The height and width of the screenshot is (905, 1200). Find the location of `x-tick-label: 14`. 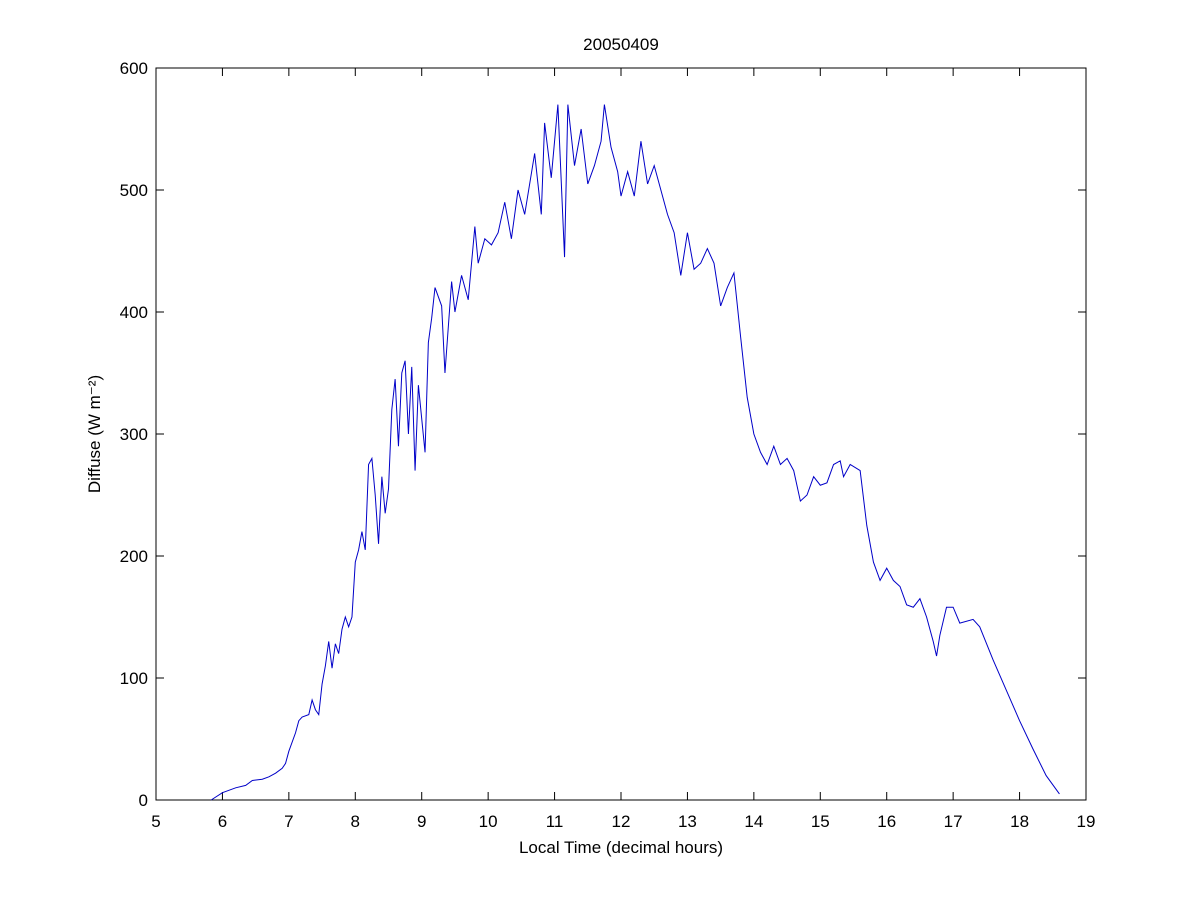

x-tick-label: 14 is located at coordinates (753, 821).